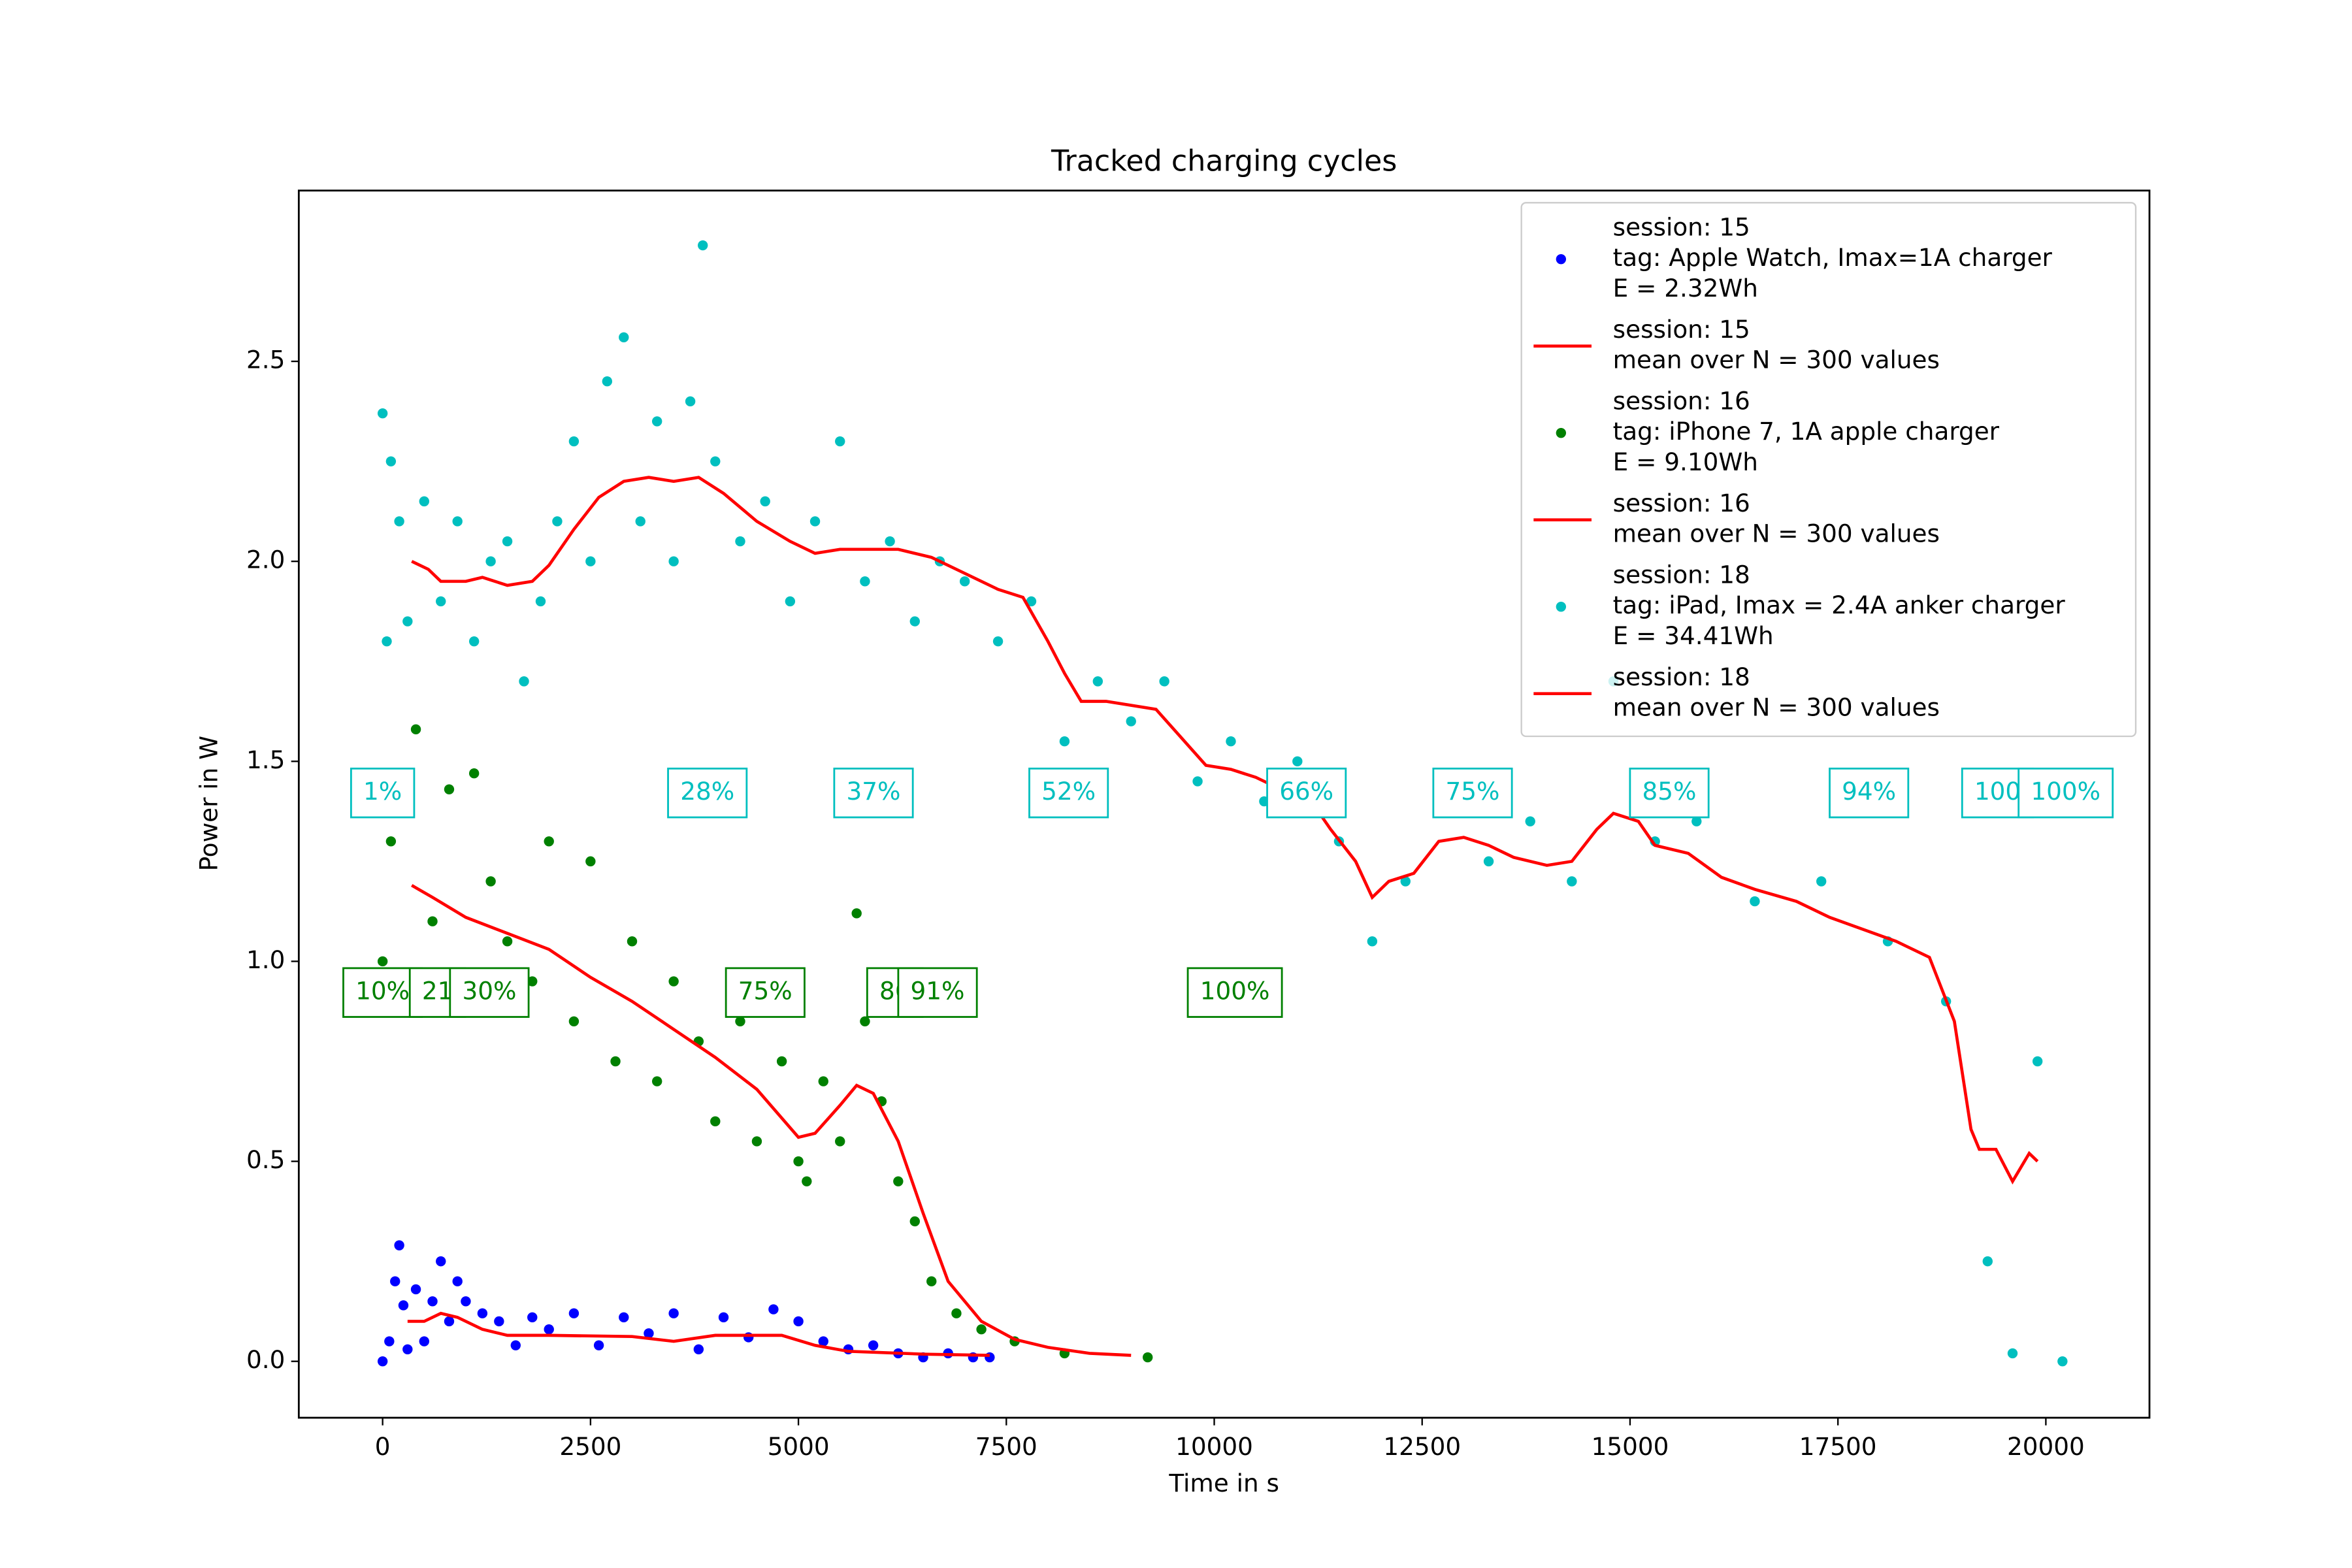  I want to click on y-tick-label: 0.0, so click(265, 1359).